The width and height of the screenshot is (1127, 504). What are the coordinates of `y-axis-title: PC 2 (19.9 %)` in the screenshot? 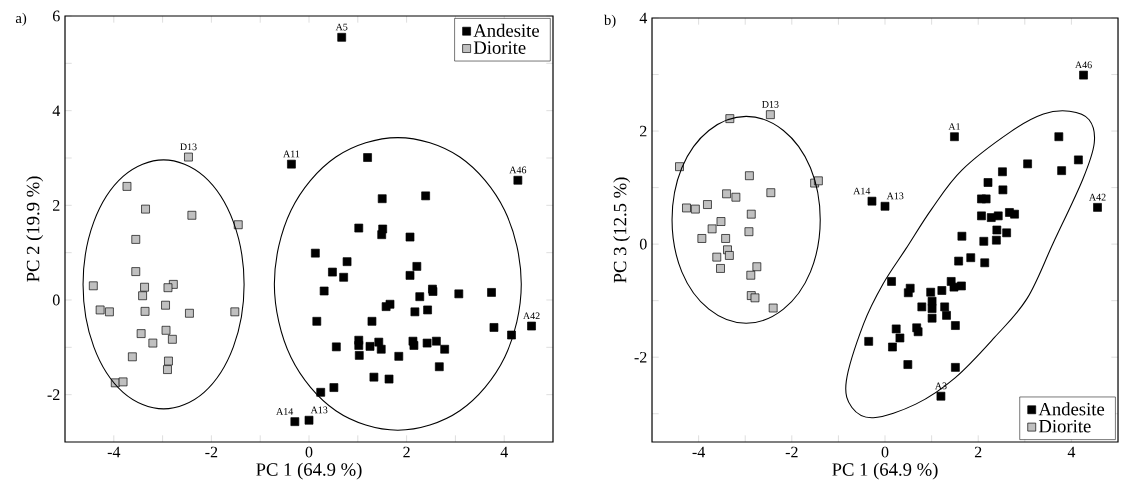 It's located at (35, 229).